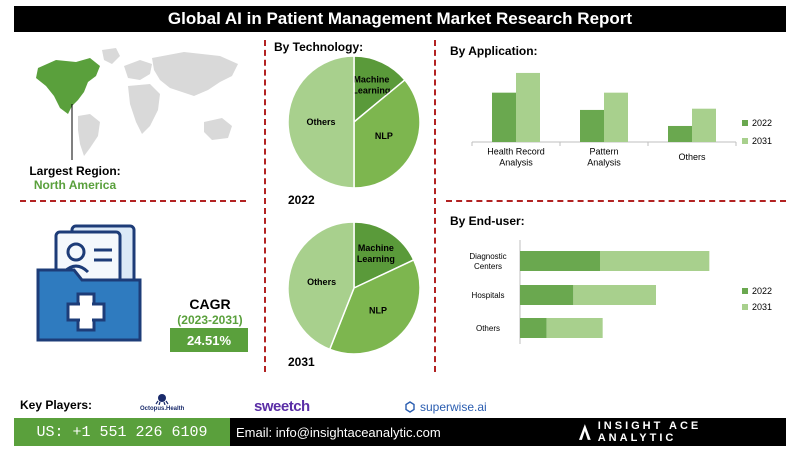  I want to click on divider-application, so click(616, 201).